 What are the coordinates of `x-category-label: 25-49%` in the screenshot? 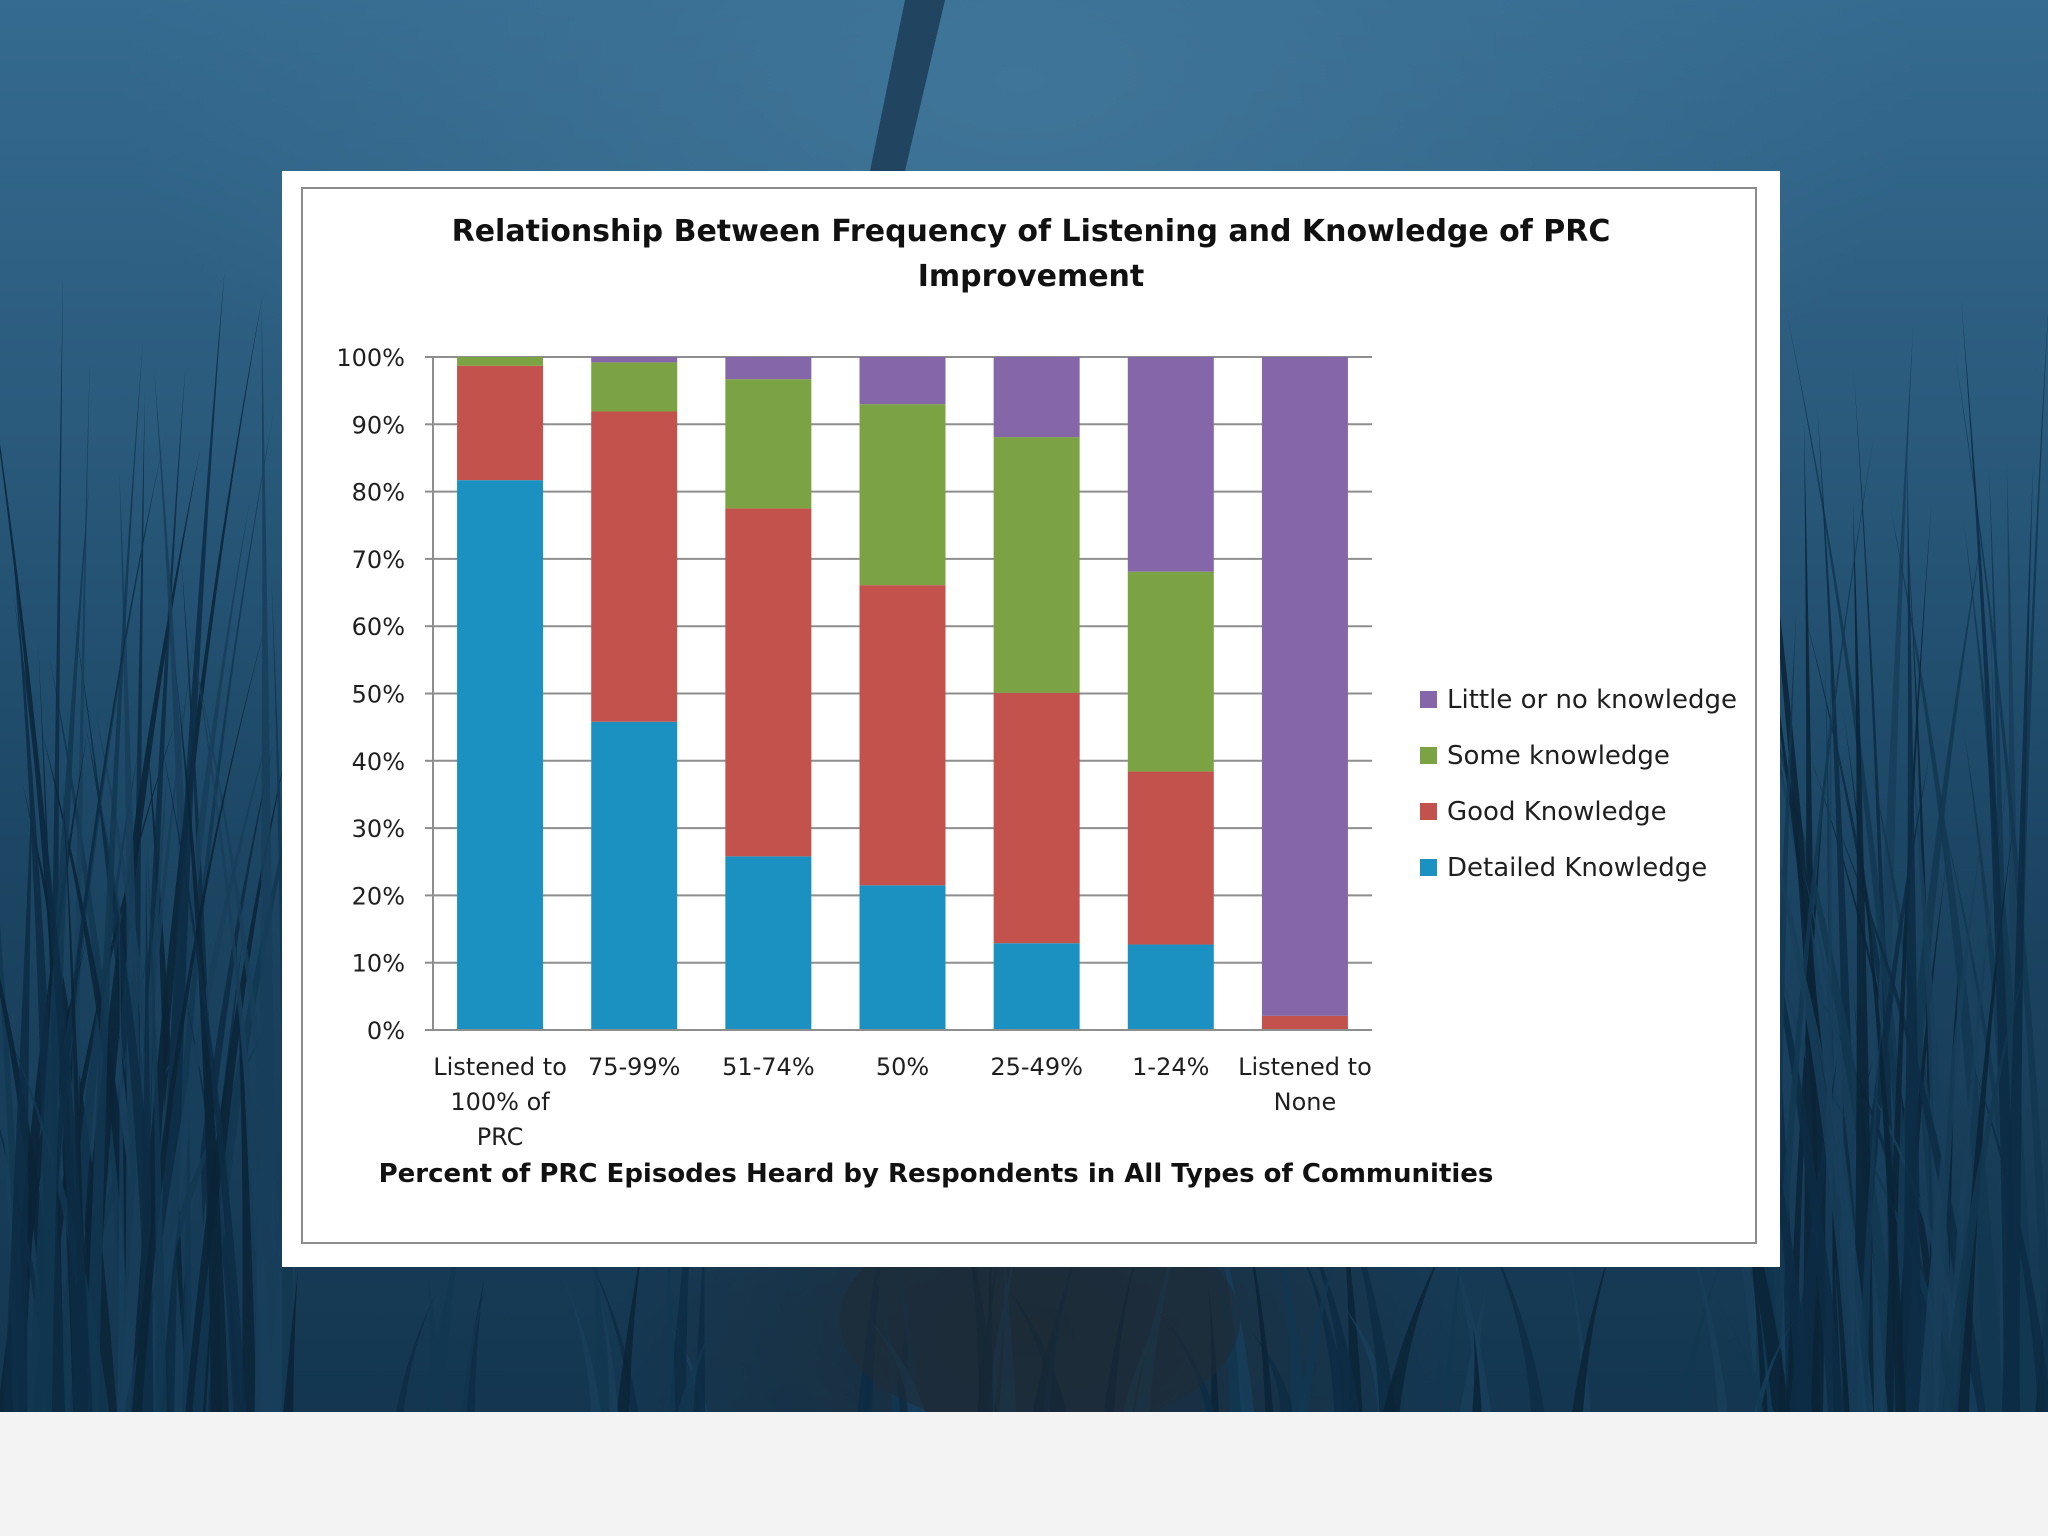 It's located at (1036, 1067).